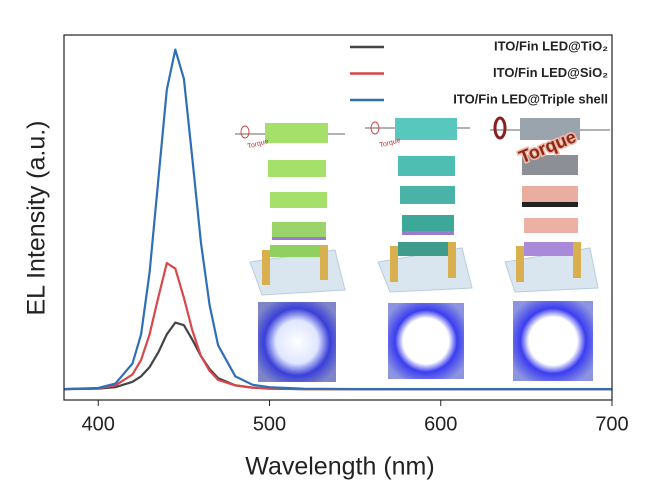 This screenshot has width=646, height=494. Describe the element at coordinates (269, 424) in the screenshot. I see `x-tick-label: 500` at that location.